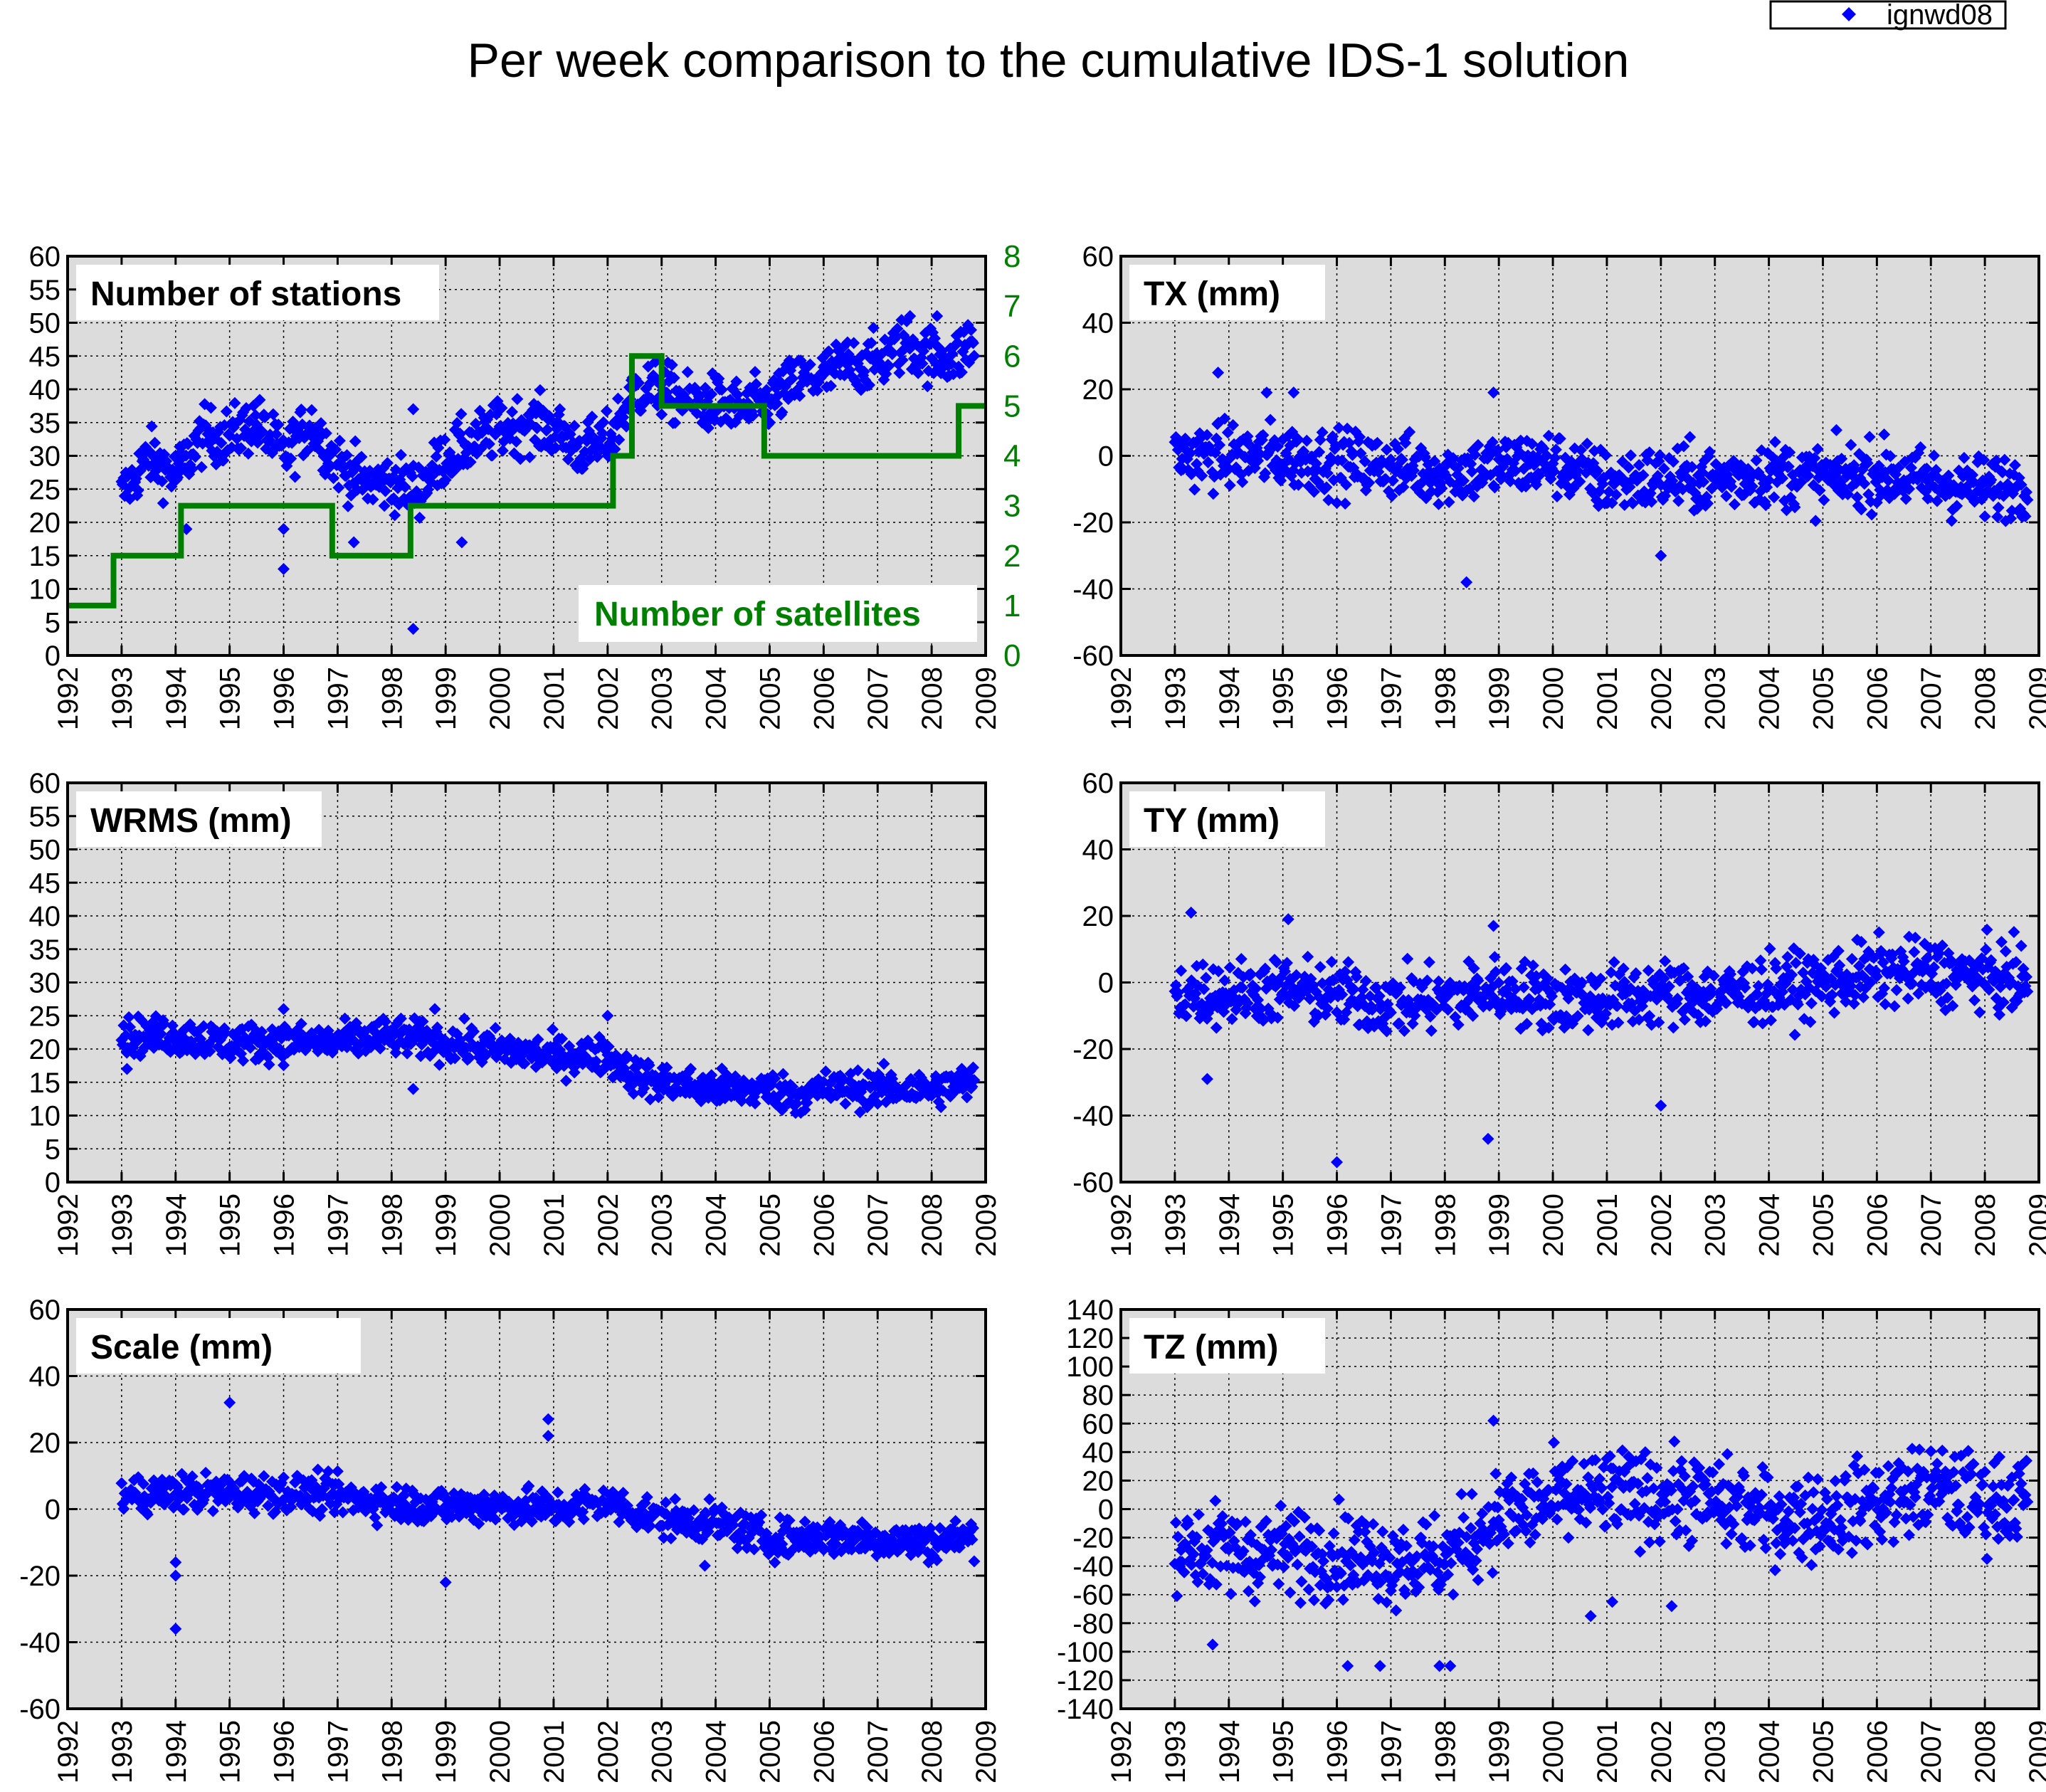  Describe the element at coordinates (1093, 1567) in the screenshot. I see `y-tick-label: -40` at that location.